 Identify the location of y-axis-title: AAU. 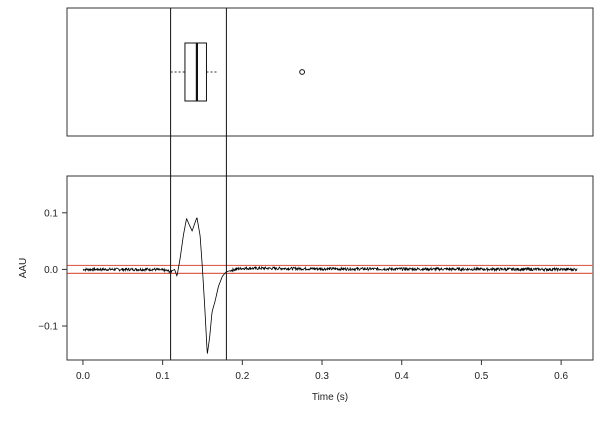
(23, 268).